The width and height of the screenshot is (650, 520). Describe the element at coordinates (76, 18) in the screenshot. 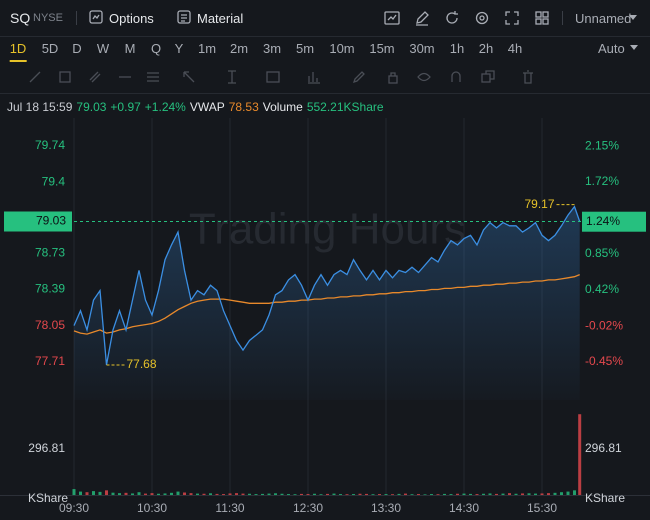

I see `divider` at that location.